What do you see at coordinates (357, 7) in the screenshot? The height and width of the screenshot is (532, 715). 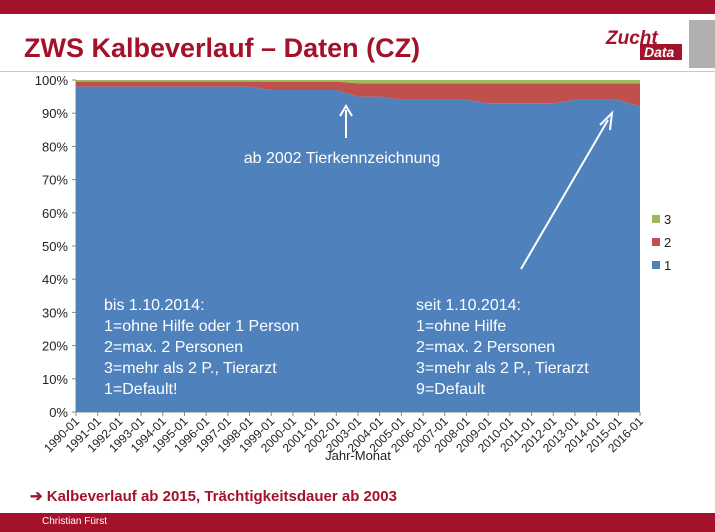 I see `top-bar` at bounding box center [357, 7].